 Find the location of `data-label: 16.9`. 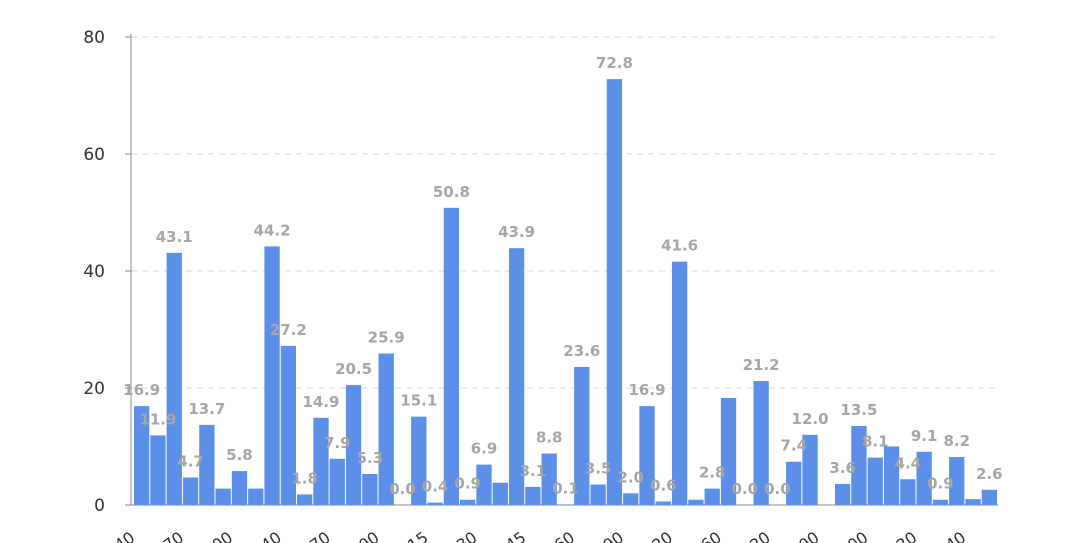

data-label: 16.9 is located at coordinates (141, 390).